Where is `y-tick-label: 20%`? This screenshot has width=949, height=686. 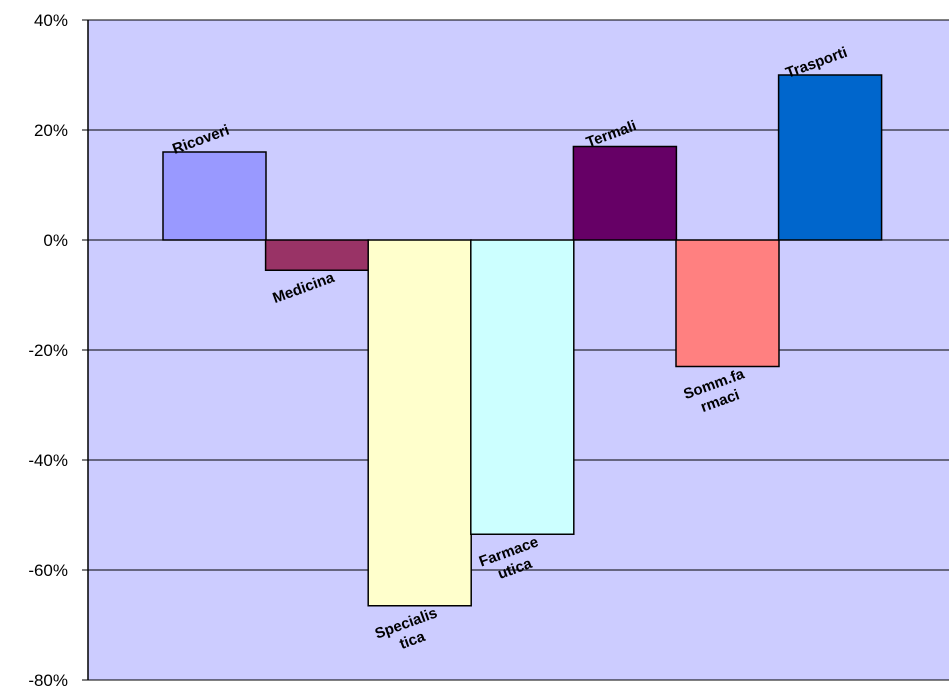 y-tick-label: 20% is located at coordinates (51, 130).